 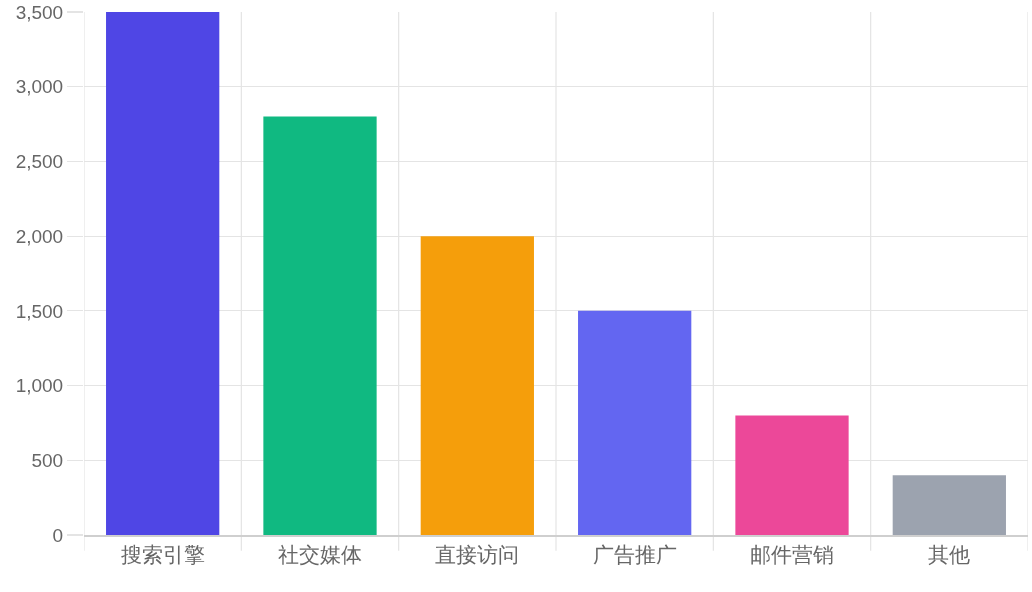 What do you see at coordinates (477, 554) in the screenshot?
I see `x-tick-label: 直接访问` at bounding box center [477, 554].